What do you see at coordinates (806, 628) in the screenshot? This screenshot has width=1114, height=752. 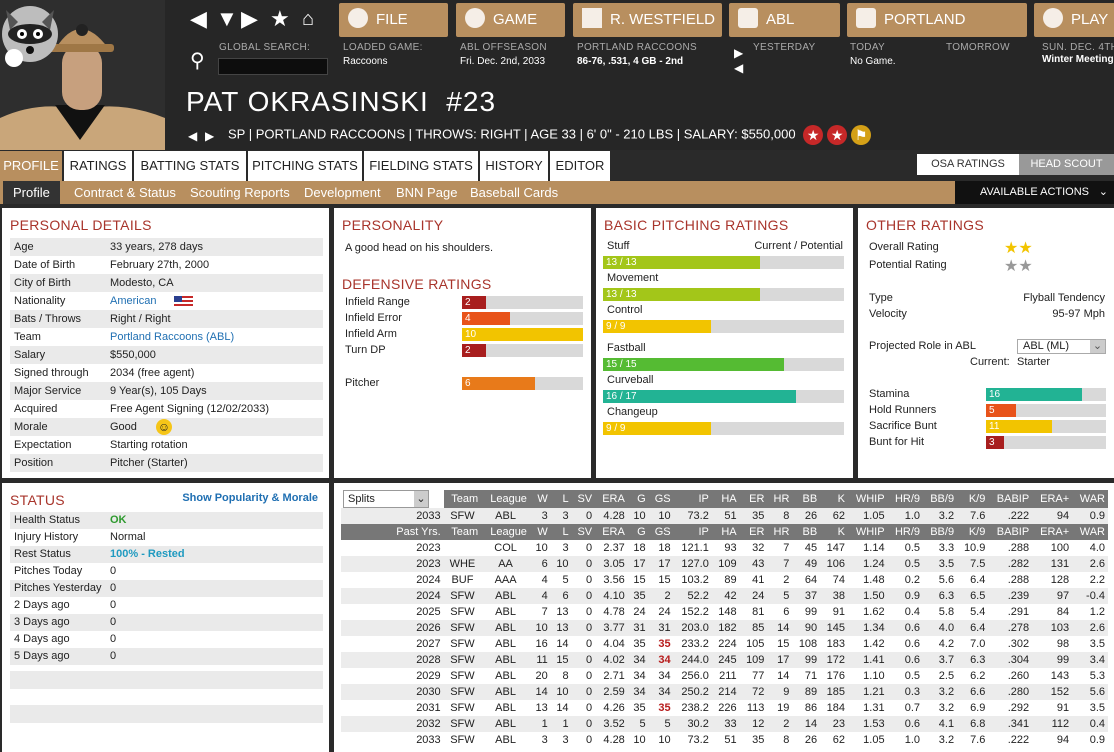 I see `stats-cell: 90` at bounding box center [806, 628].